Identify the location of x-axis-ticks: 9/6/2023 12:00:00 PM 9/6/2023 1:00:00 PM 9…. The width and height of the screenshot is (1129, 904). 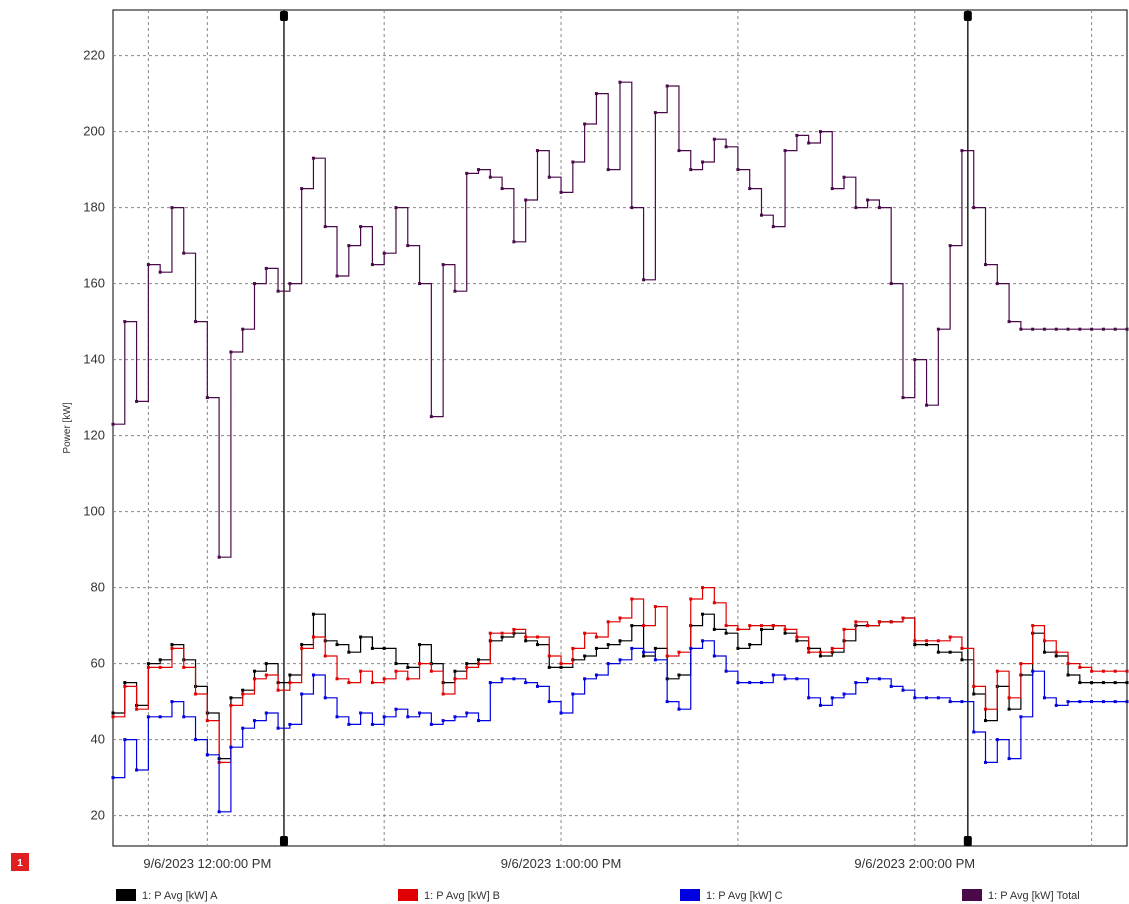
(559, 863).